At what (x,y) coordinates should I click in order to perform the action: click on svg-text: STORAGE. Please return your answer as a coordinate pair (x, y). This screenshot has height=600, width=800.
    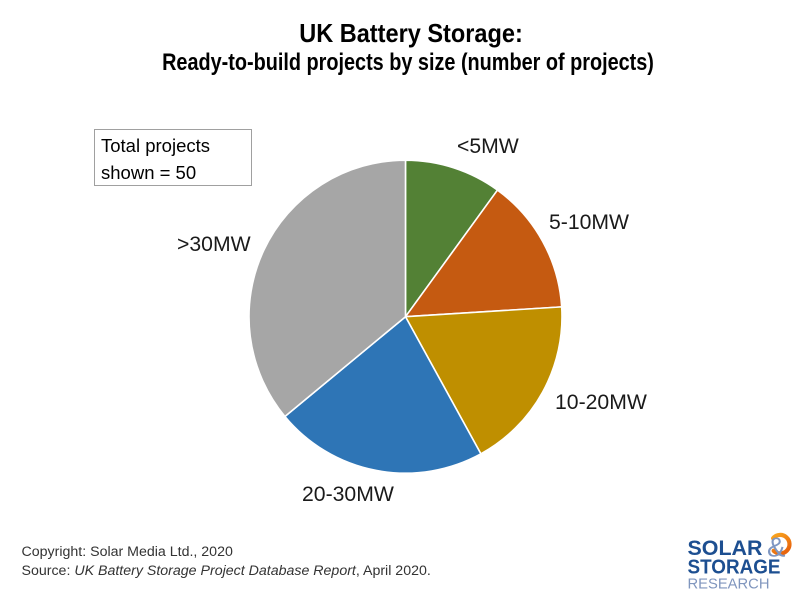
    Looking at the image, I should click on (734, 568).